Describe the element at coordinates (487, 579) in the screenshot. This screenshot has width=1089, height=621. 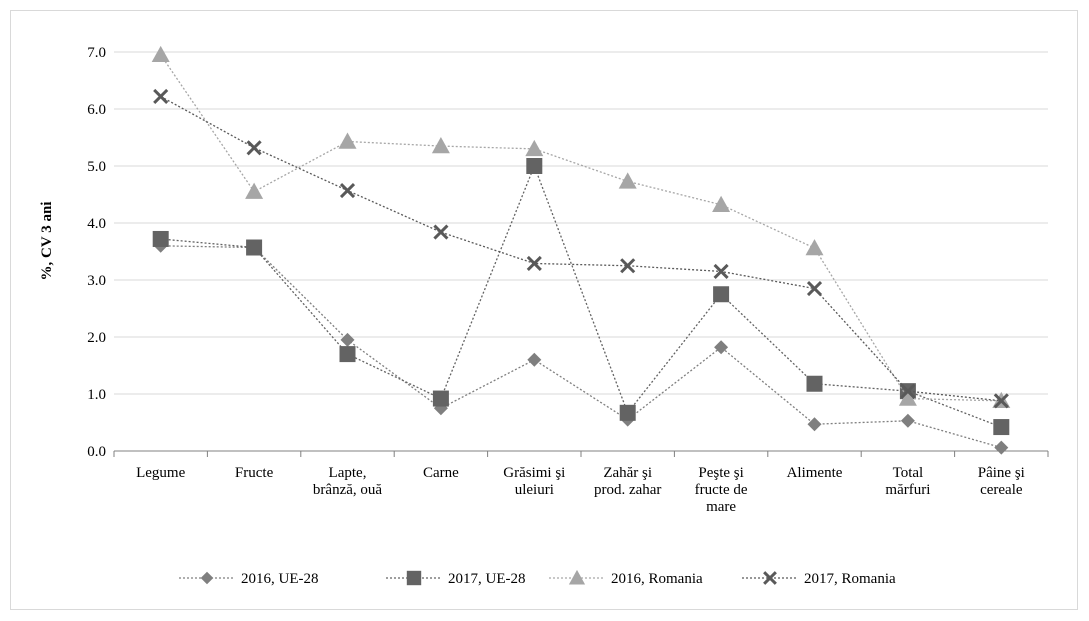
I see `legend-label: 2017, UE-28` at that location.